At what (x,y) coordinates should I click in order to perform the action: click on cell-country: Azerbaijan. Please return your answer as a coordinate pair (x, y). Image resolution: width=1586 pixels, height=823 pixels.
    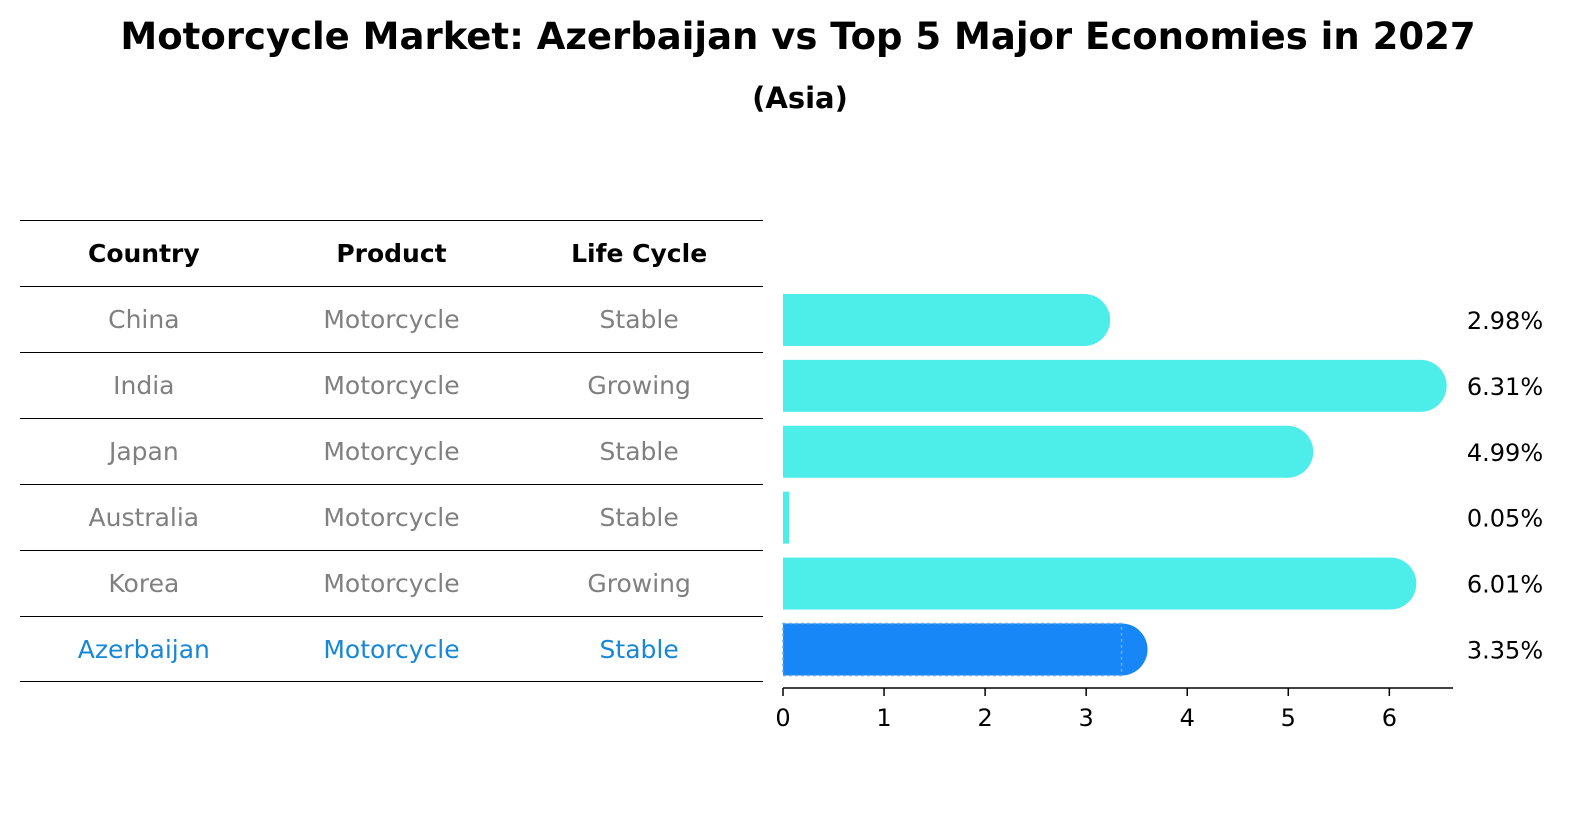
    Looking at the image, I should click on (143, 649).